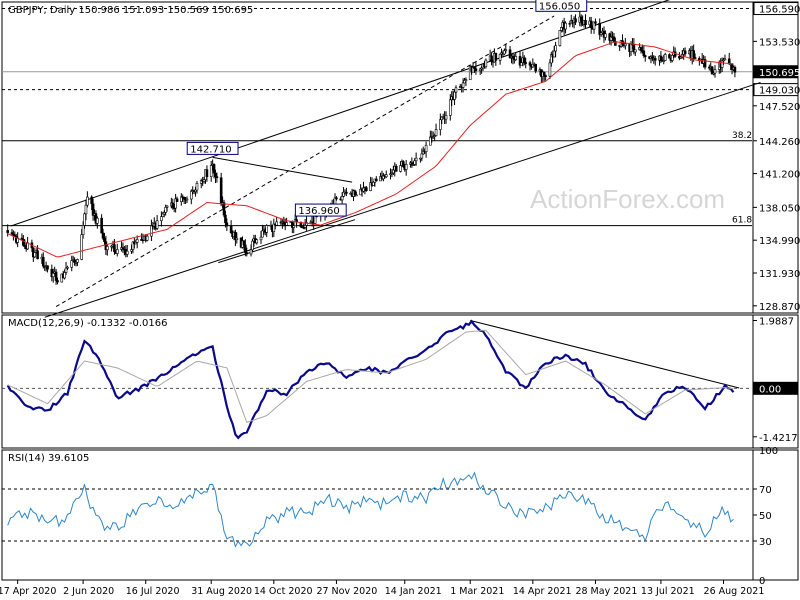  What do you see at coordinates (779, 175) in the screenshot?
I see `y-tick-label: 141.200` at bounding box center [779, 175].